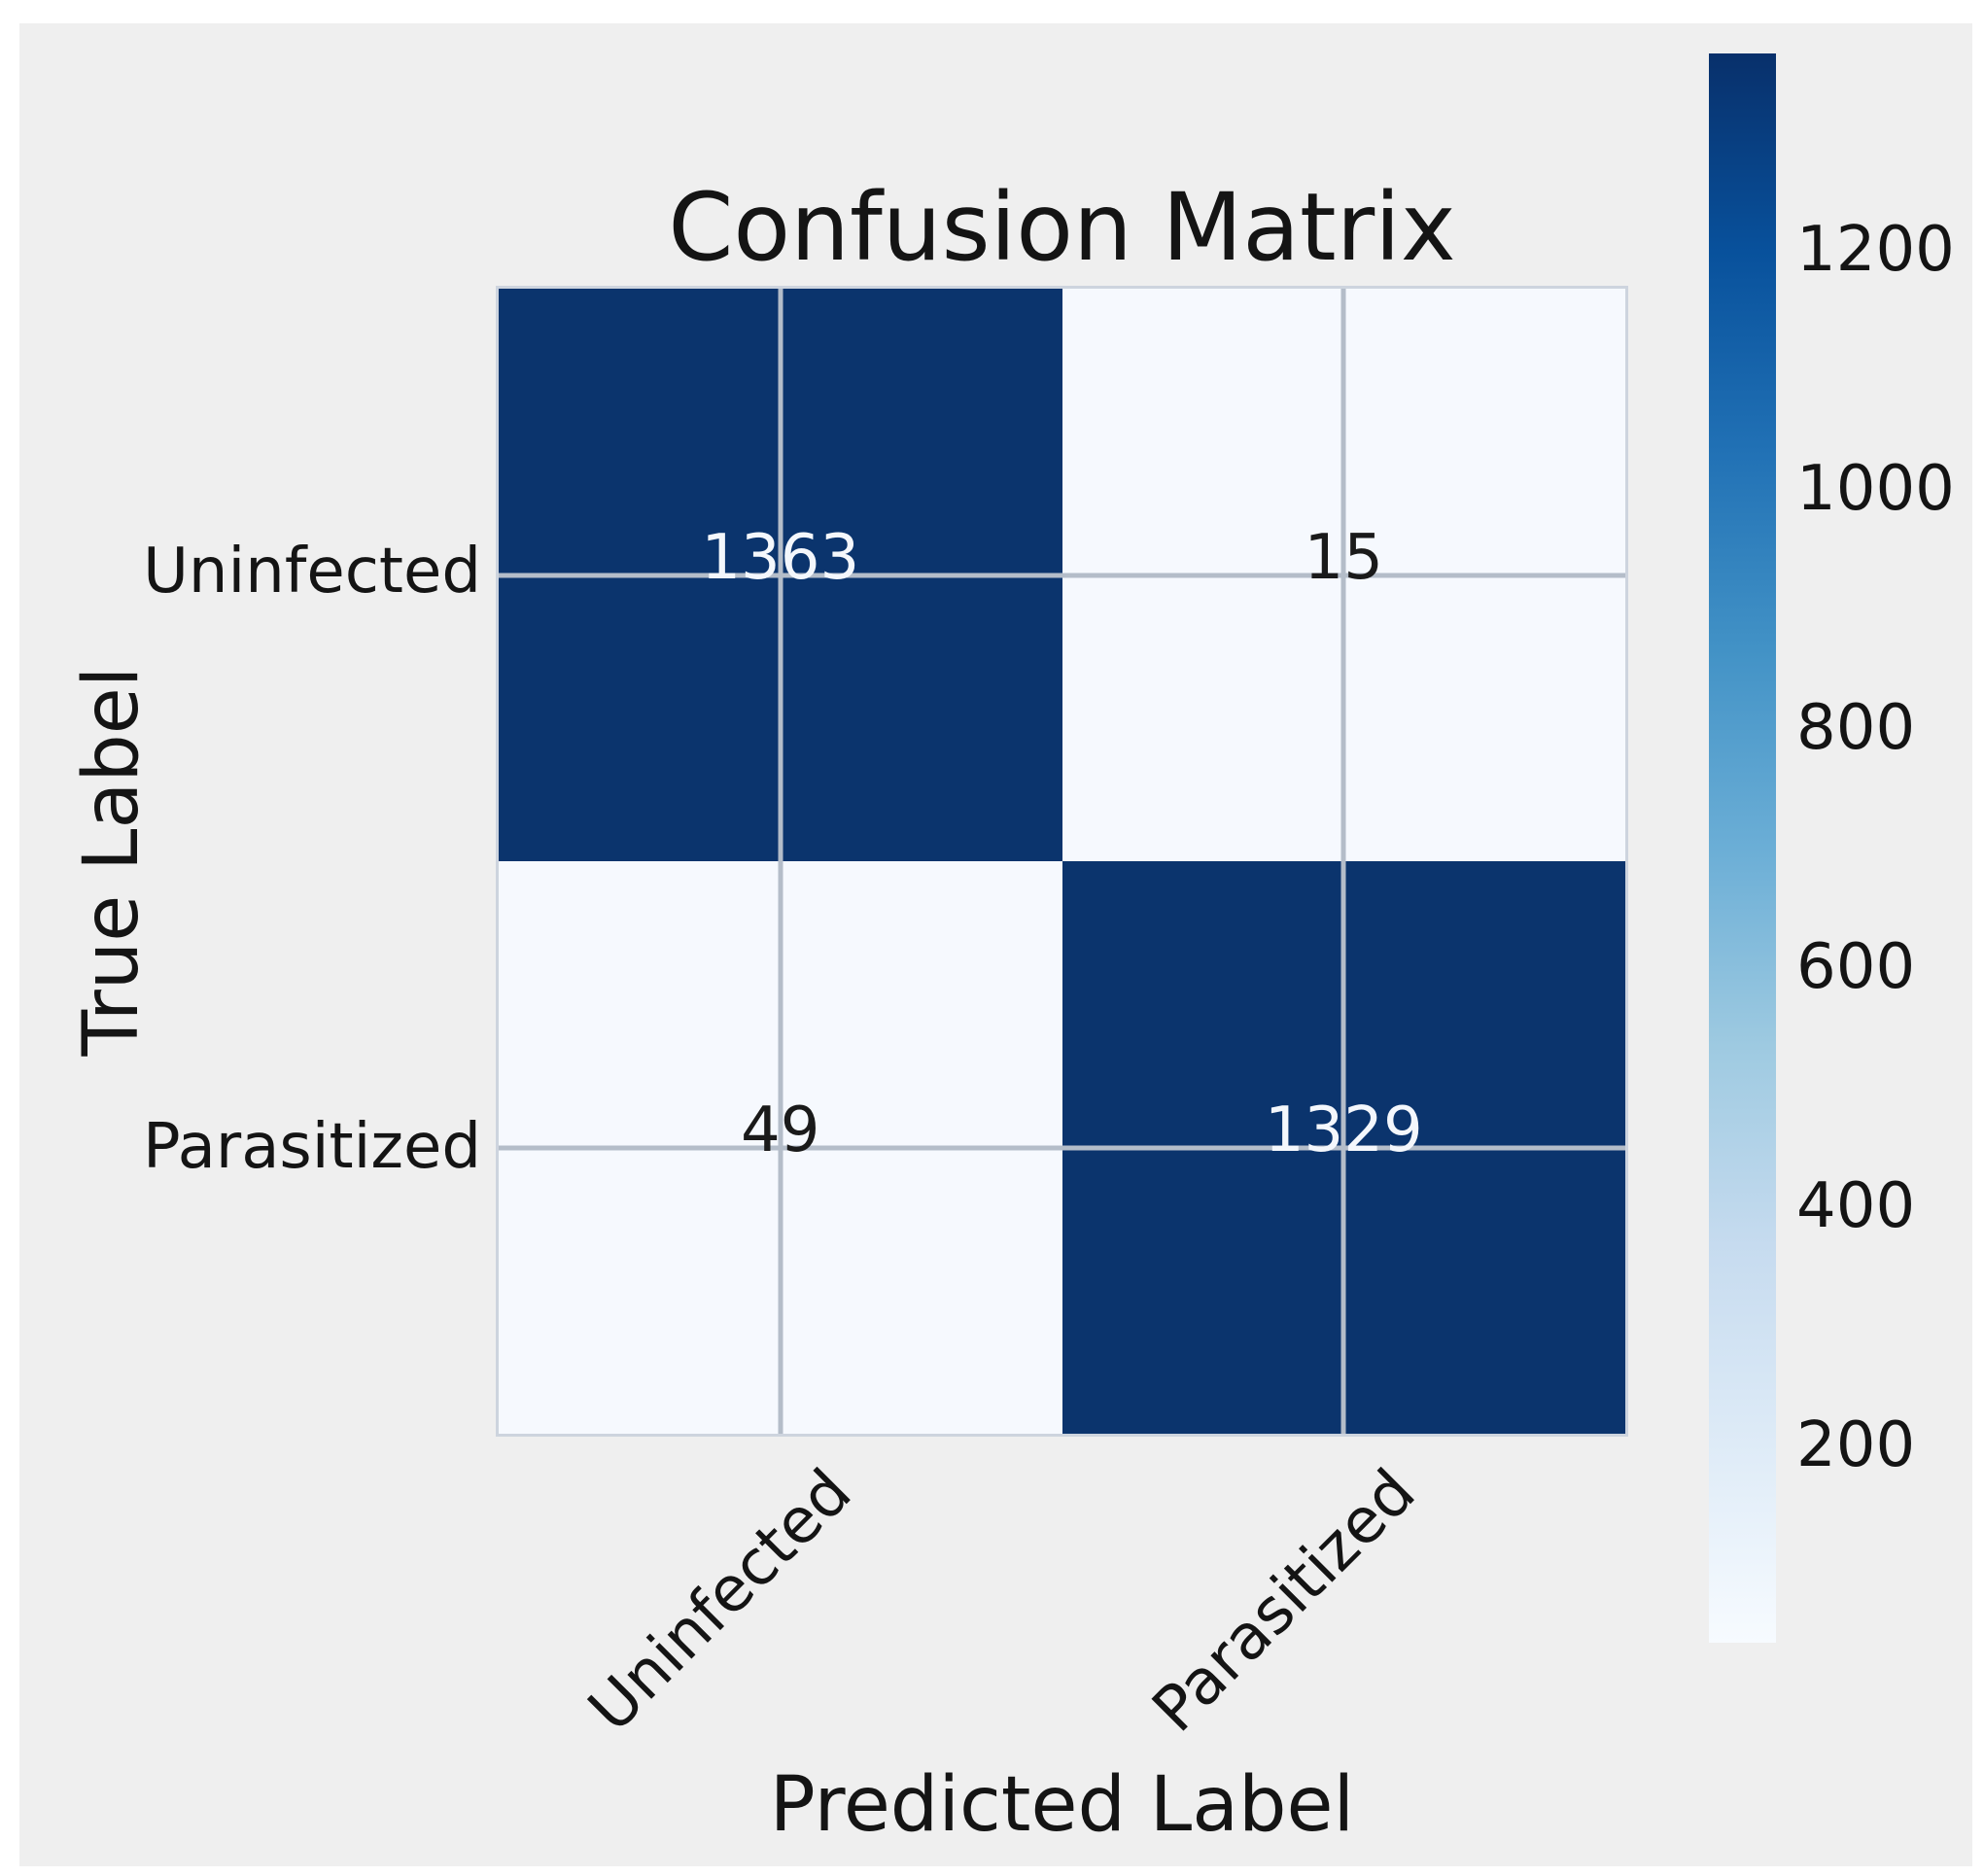 Image resolution: width=1984 pixels, height=1876 pixels. Describe the element at coordinates (312, 572) in the screenshot. I see `y-tick-uninfected-label: Uninfected` at that location.